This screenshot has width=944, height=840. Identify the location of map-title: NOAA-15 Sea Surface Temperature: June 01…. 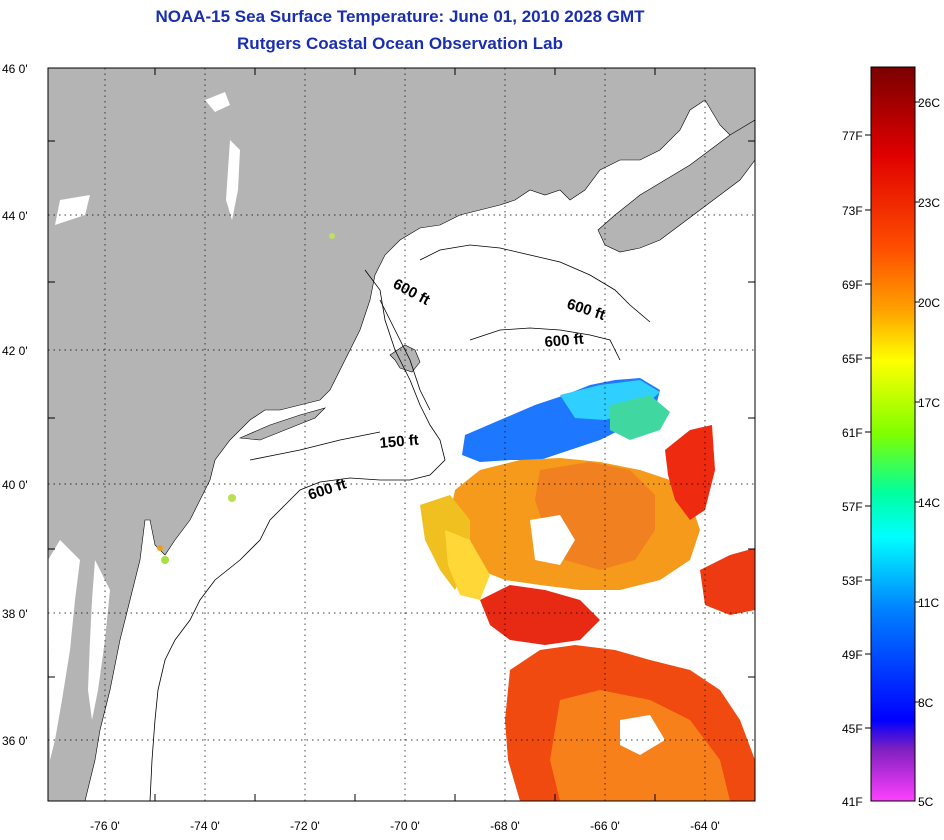
(400, 16).